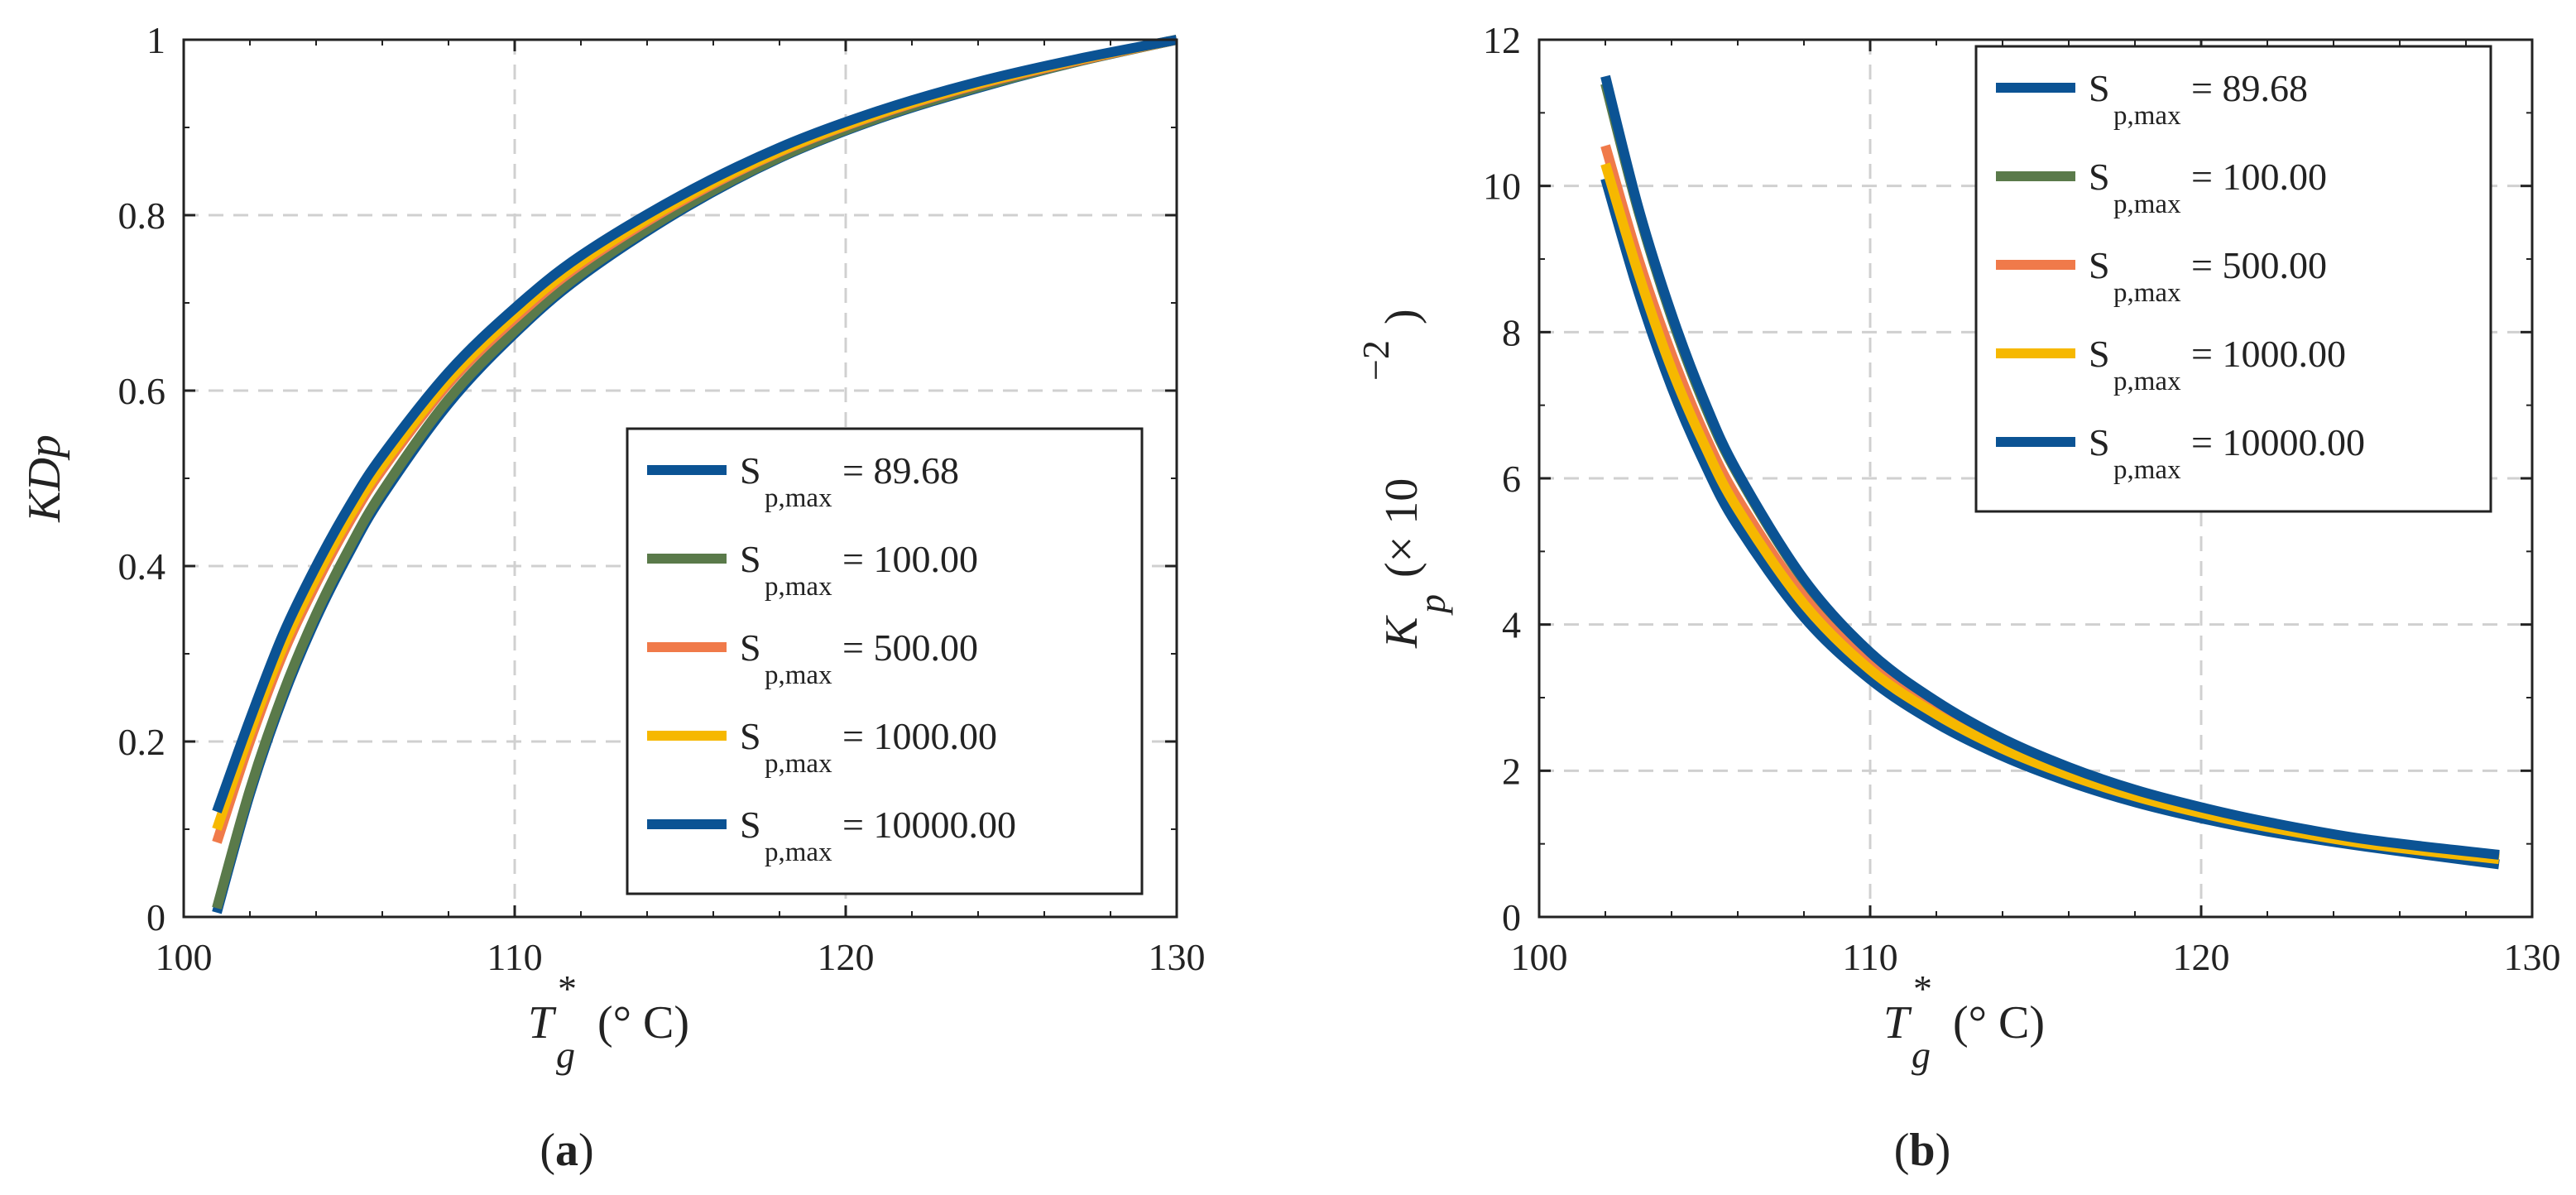 The height and width of the screenshot is (1195, 2576). I want to click on b-legend-label-value: = 89.68, so click(2249, 88).